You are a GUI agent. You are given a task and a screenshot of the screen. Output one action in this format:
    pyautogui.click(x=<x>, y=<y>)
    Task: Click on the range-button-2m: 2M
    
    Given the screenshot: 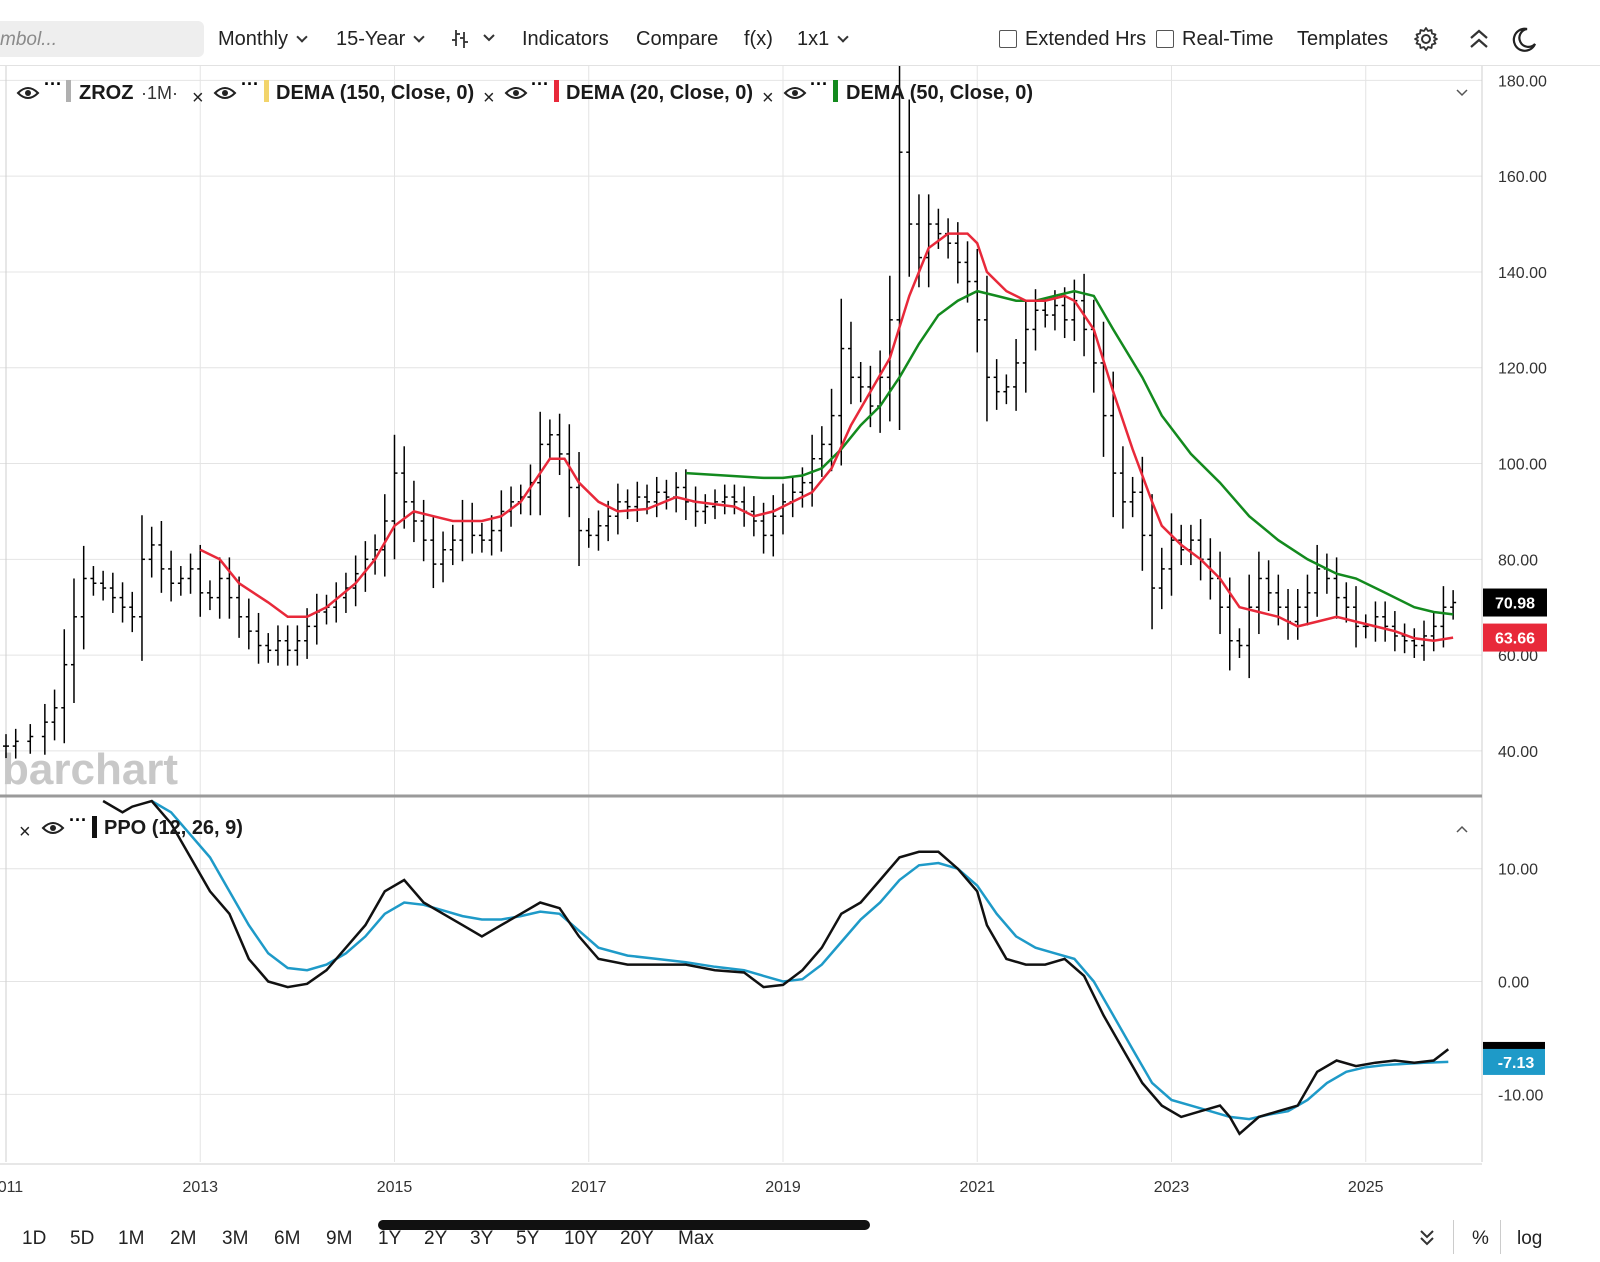 What is the action you would take?
    pyautogui.click(x=183, y=1238)
    